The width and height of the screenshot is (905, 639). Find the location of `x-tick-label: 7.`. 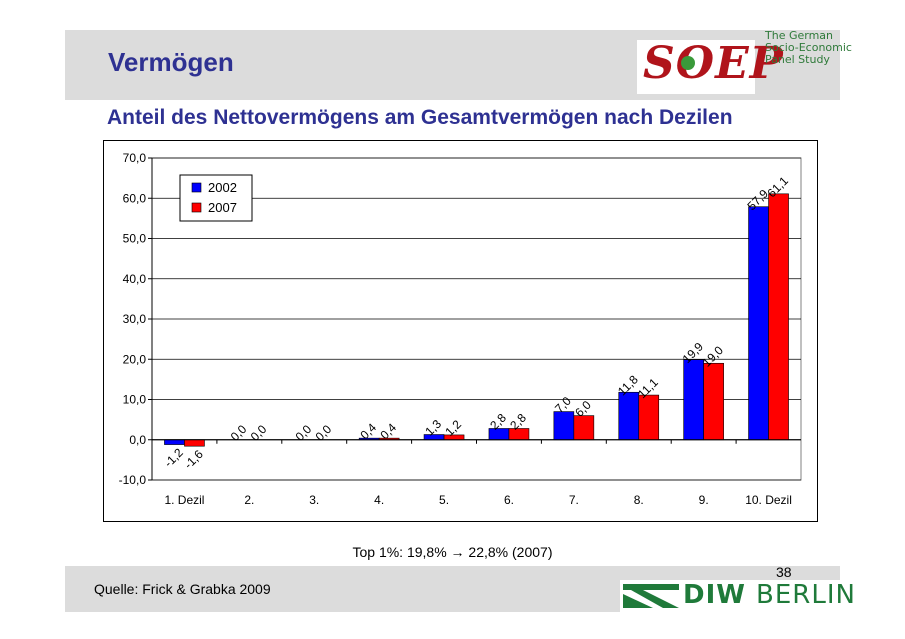

x-tick-label: 7. is located at coordinates (574, 500).